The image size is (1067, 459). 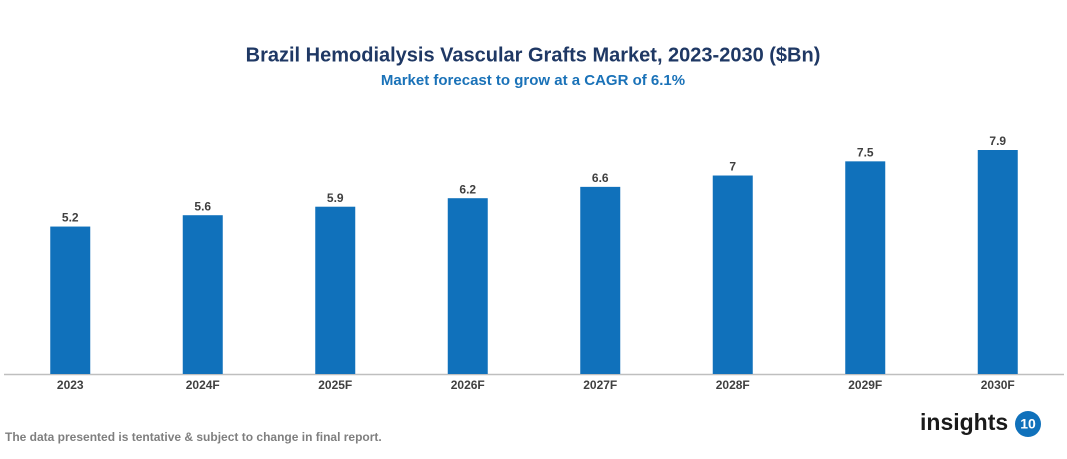 I want to click on value-label: 7.9, so click(x=997, y=141).